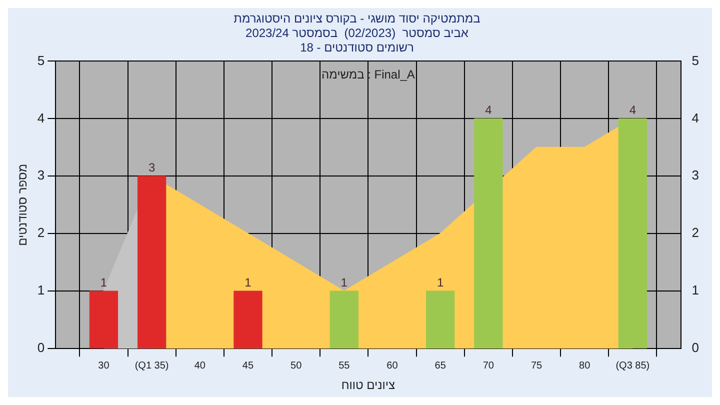 The width and height of the screenshot is (720, 405). Describe the element at coordinates (696, 290) in the screenshot. I see `y2-tick-label: 1` at that location.